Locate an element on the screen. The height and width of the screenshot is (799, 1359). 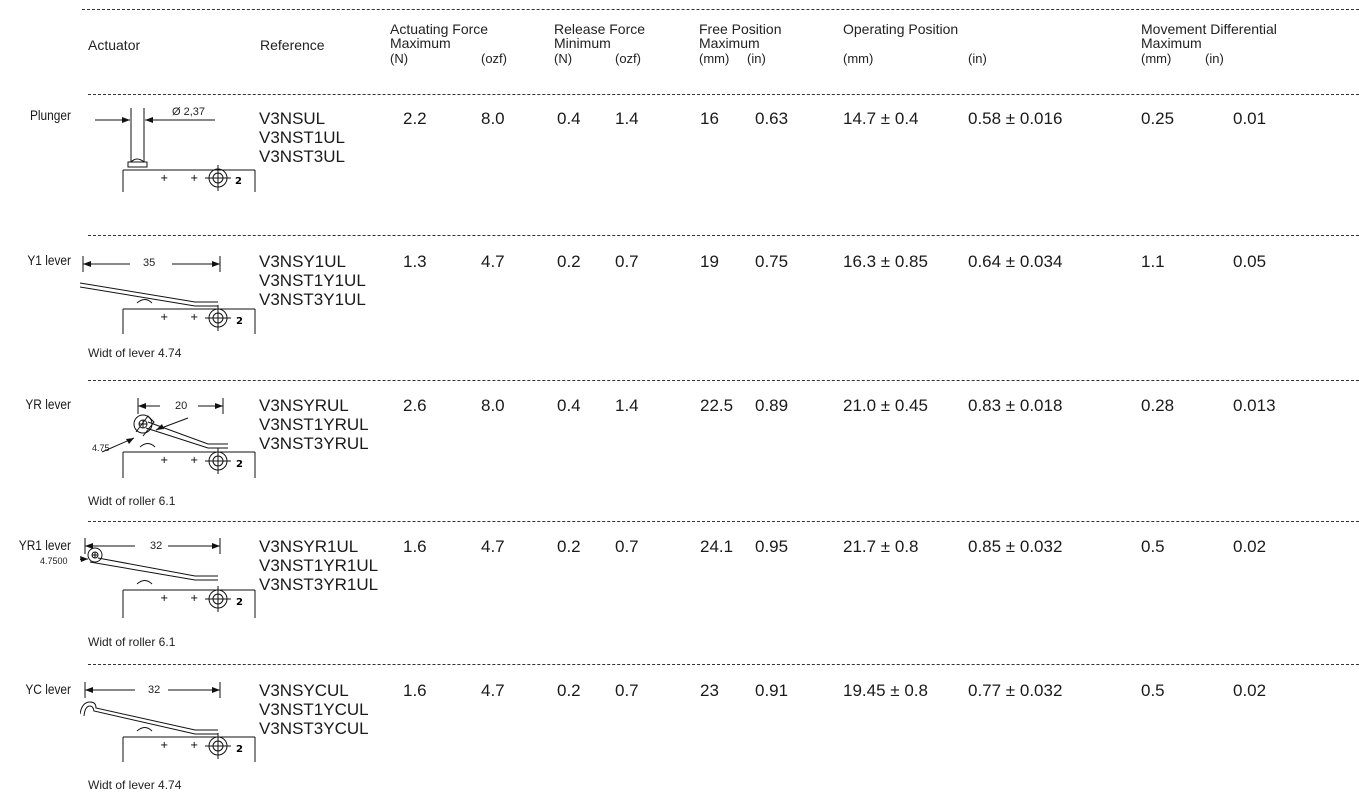
reference-2: V3NST1Y1UL is located at coordinates (312, 280).